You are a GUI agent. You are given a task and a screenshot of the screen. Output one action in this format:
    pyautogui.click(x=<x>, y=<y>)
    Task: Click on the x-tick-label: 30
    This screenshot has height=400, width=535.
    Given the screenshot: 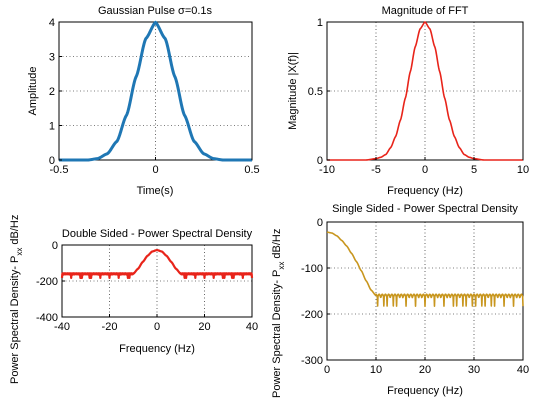 What is the action you would take?
    pyautogui.click(x=474, y=370)
    